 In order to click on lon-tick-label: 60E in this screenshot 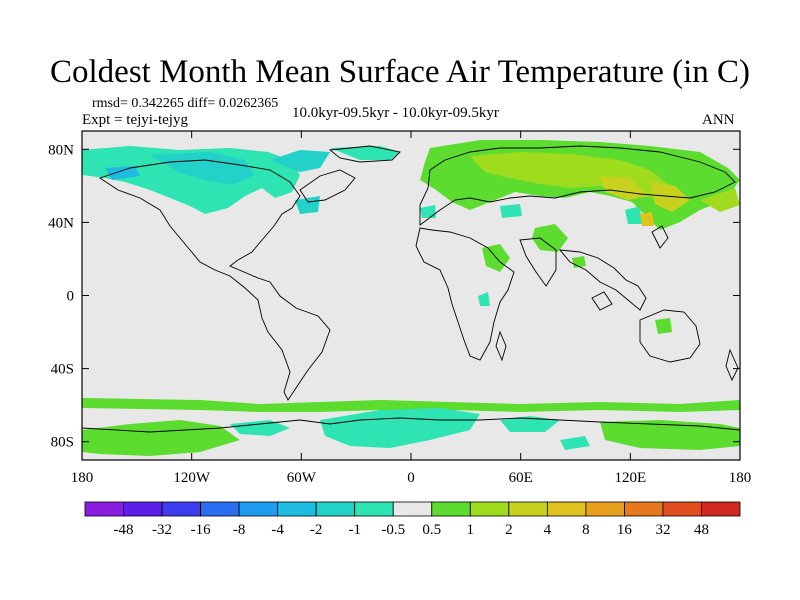, I will do `click(521, 478)`.